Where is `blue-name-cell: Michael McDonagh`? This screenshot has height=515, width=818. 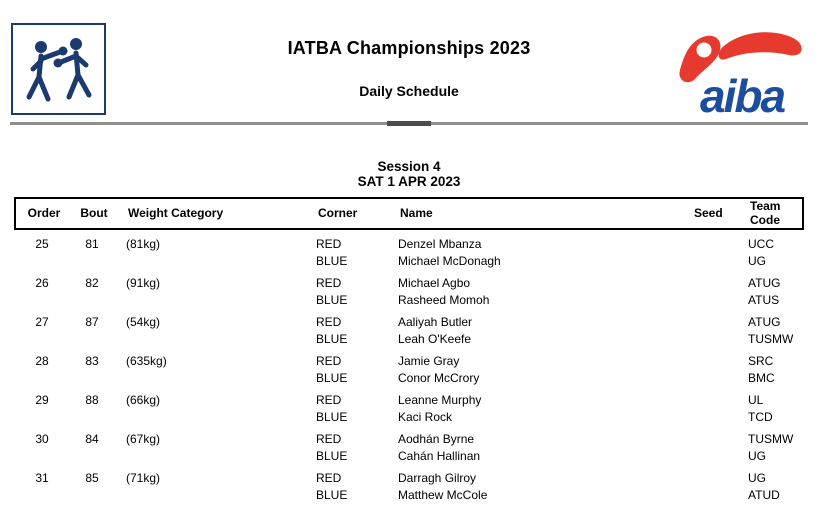 blue-name-cell: Michael McDonagh is located at coordinates (449, 261).